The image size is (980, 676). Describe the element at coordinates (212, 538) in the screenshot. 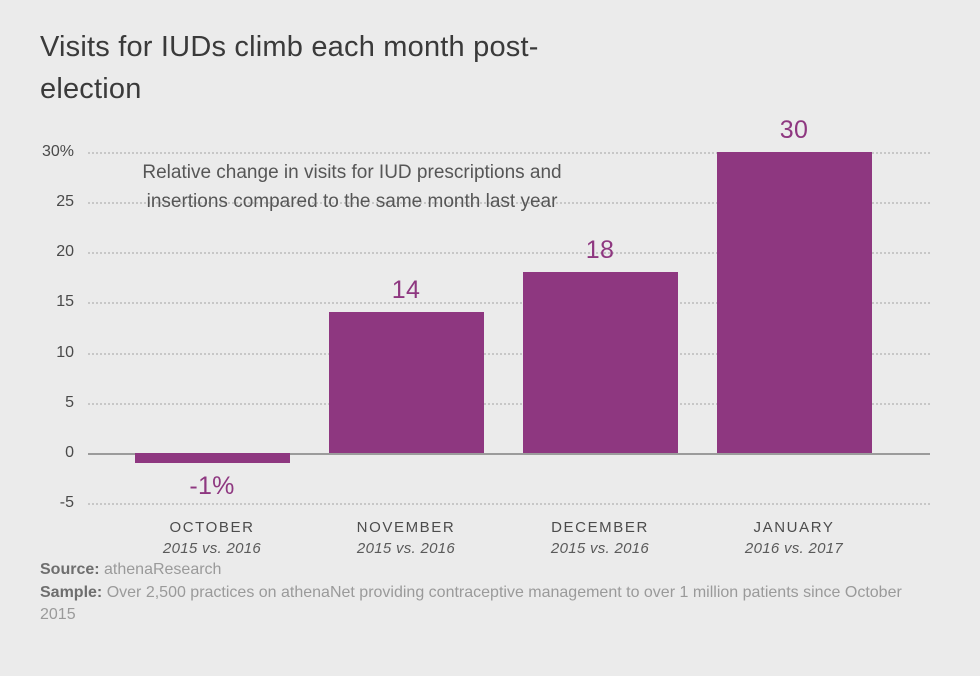

I see `x-label-group: OCTOBER 2015 vs. 2016` at that location.